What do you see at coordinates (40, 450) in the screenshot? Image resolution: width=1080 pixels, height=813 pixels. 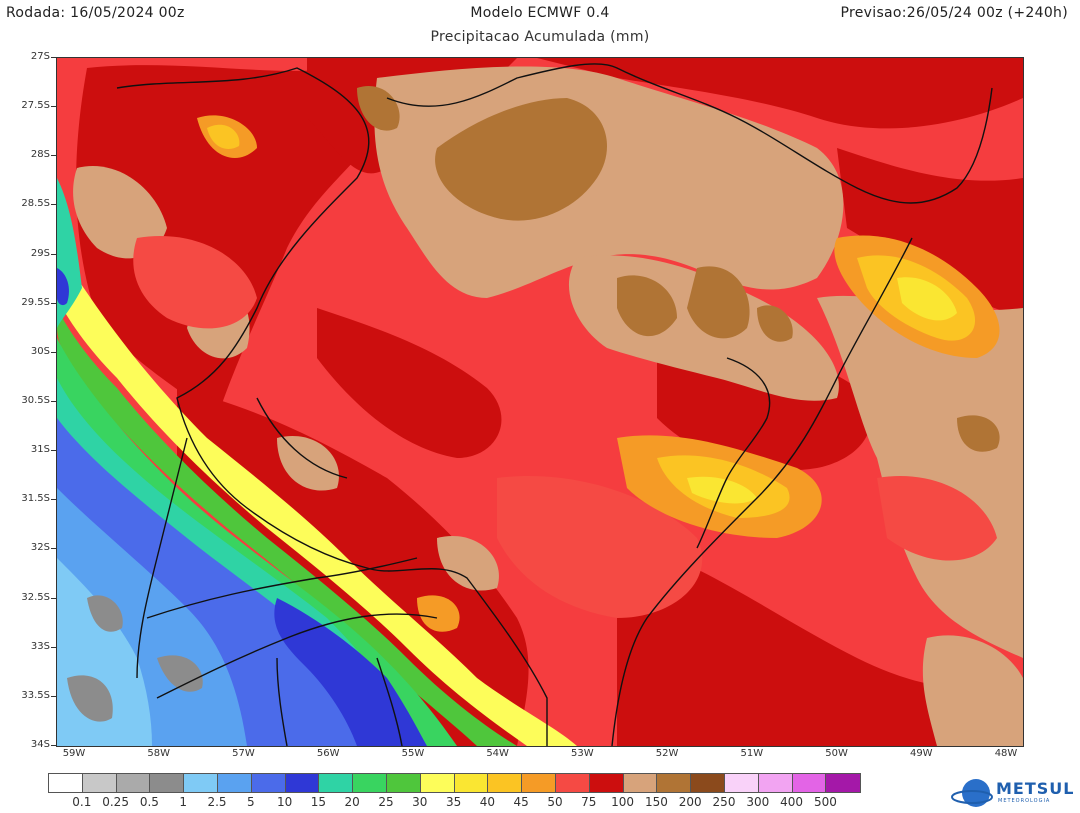 I see `lat-label: 31S` at bounding box center [40, 450].